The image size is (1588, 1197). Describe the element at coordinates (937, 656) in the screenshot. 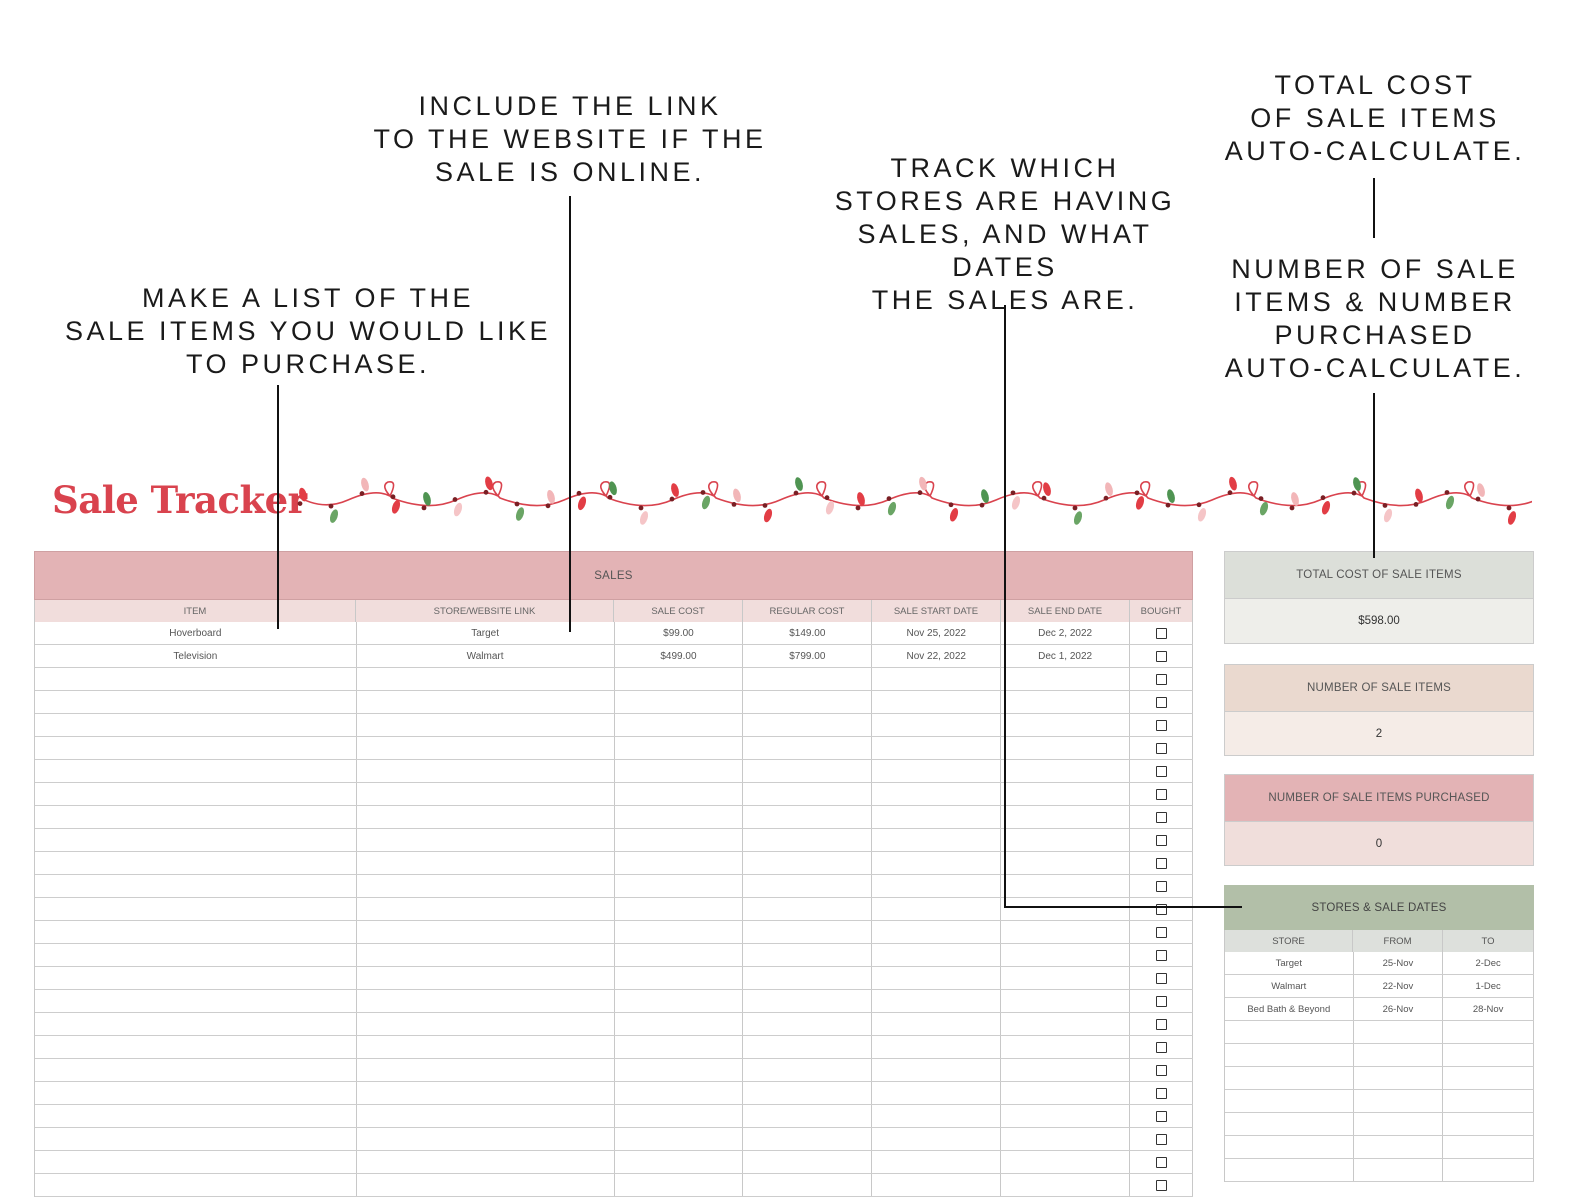

I see `start-date-cell: Nov 22, 2022` at that location.